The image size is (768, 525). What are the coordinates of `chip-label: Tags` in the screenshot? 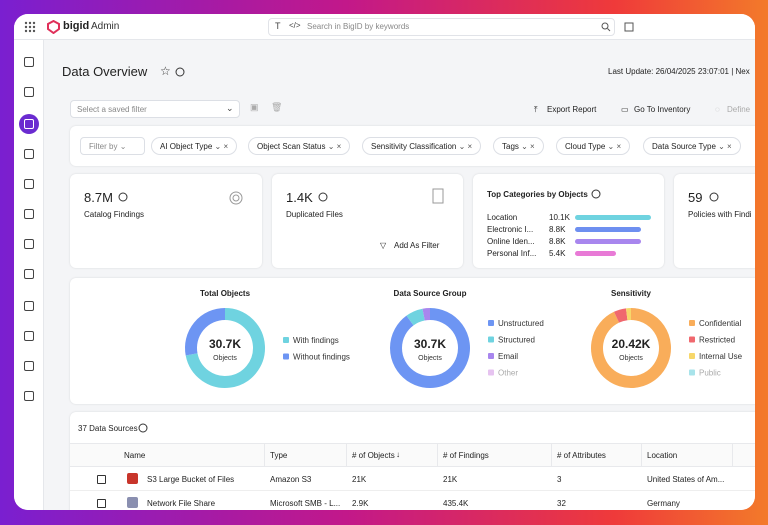 It's located at (510, 146).